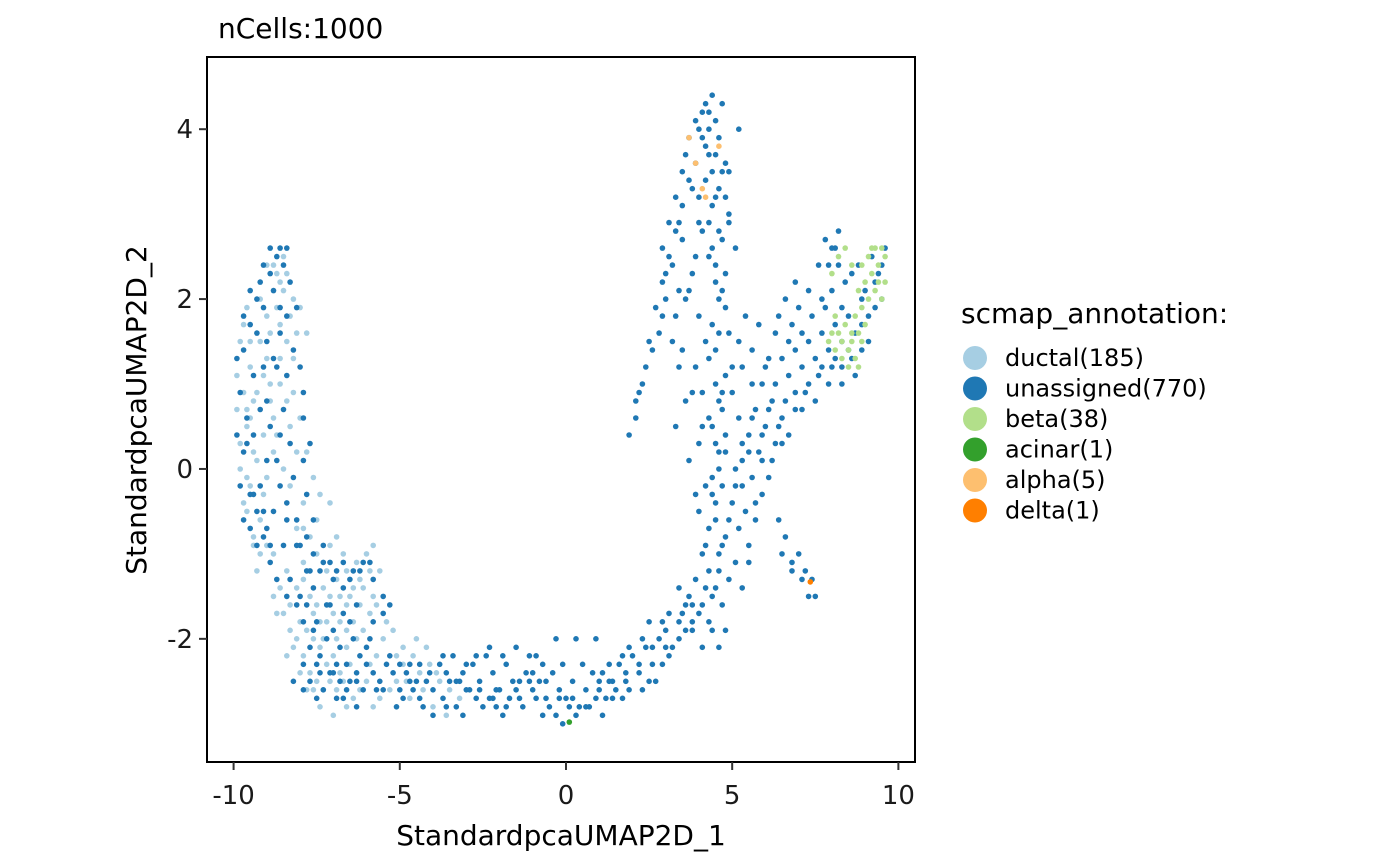 The height and width of the screenshot is (866, 1400). Describe the element at coordinates (300, 28) in the screenshot. I see `chart-title: nCells:1000` at that location.